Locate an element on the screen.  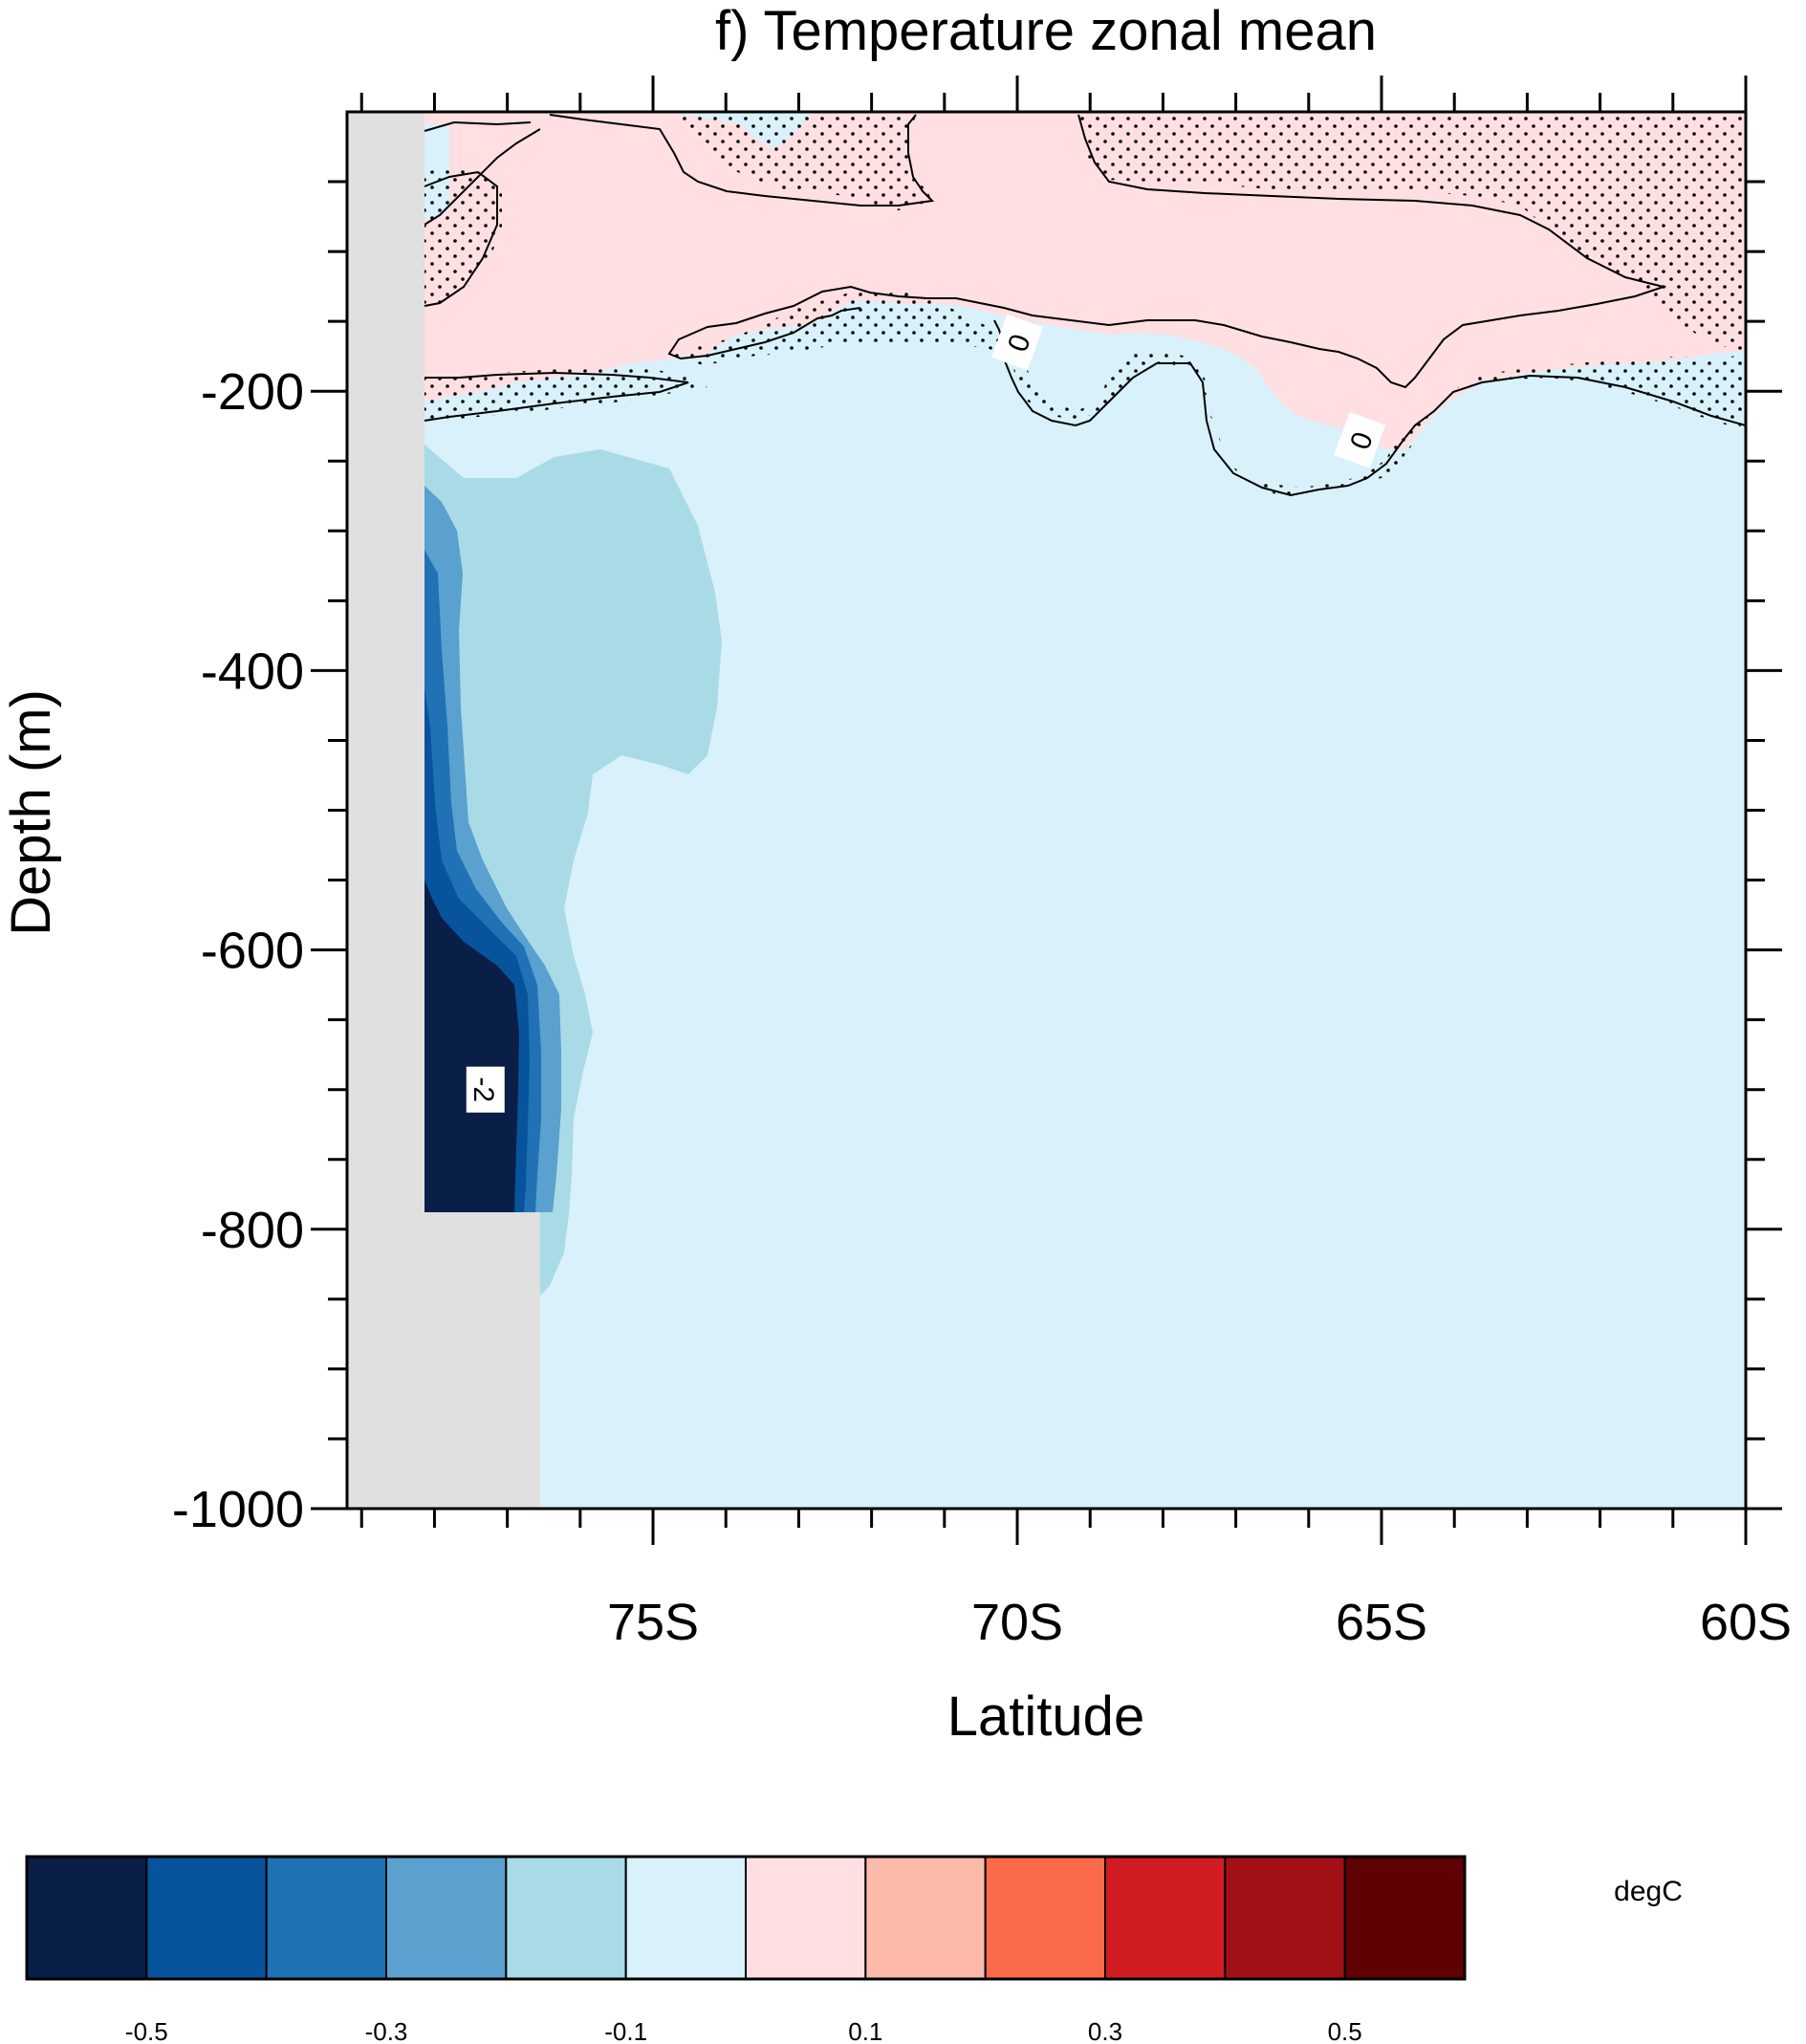
colorbar: -0.5 -0.3 -0.1 0.1 0.3 0.5 is located at coordinates (746, 1949).